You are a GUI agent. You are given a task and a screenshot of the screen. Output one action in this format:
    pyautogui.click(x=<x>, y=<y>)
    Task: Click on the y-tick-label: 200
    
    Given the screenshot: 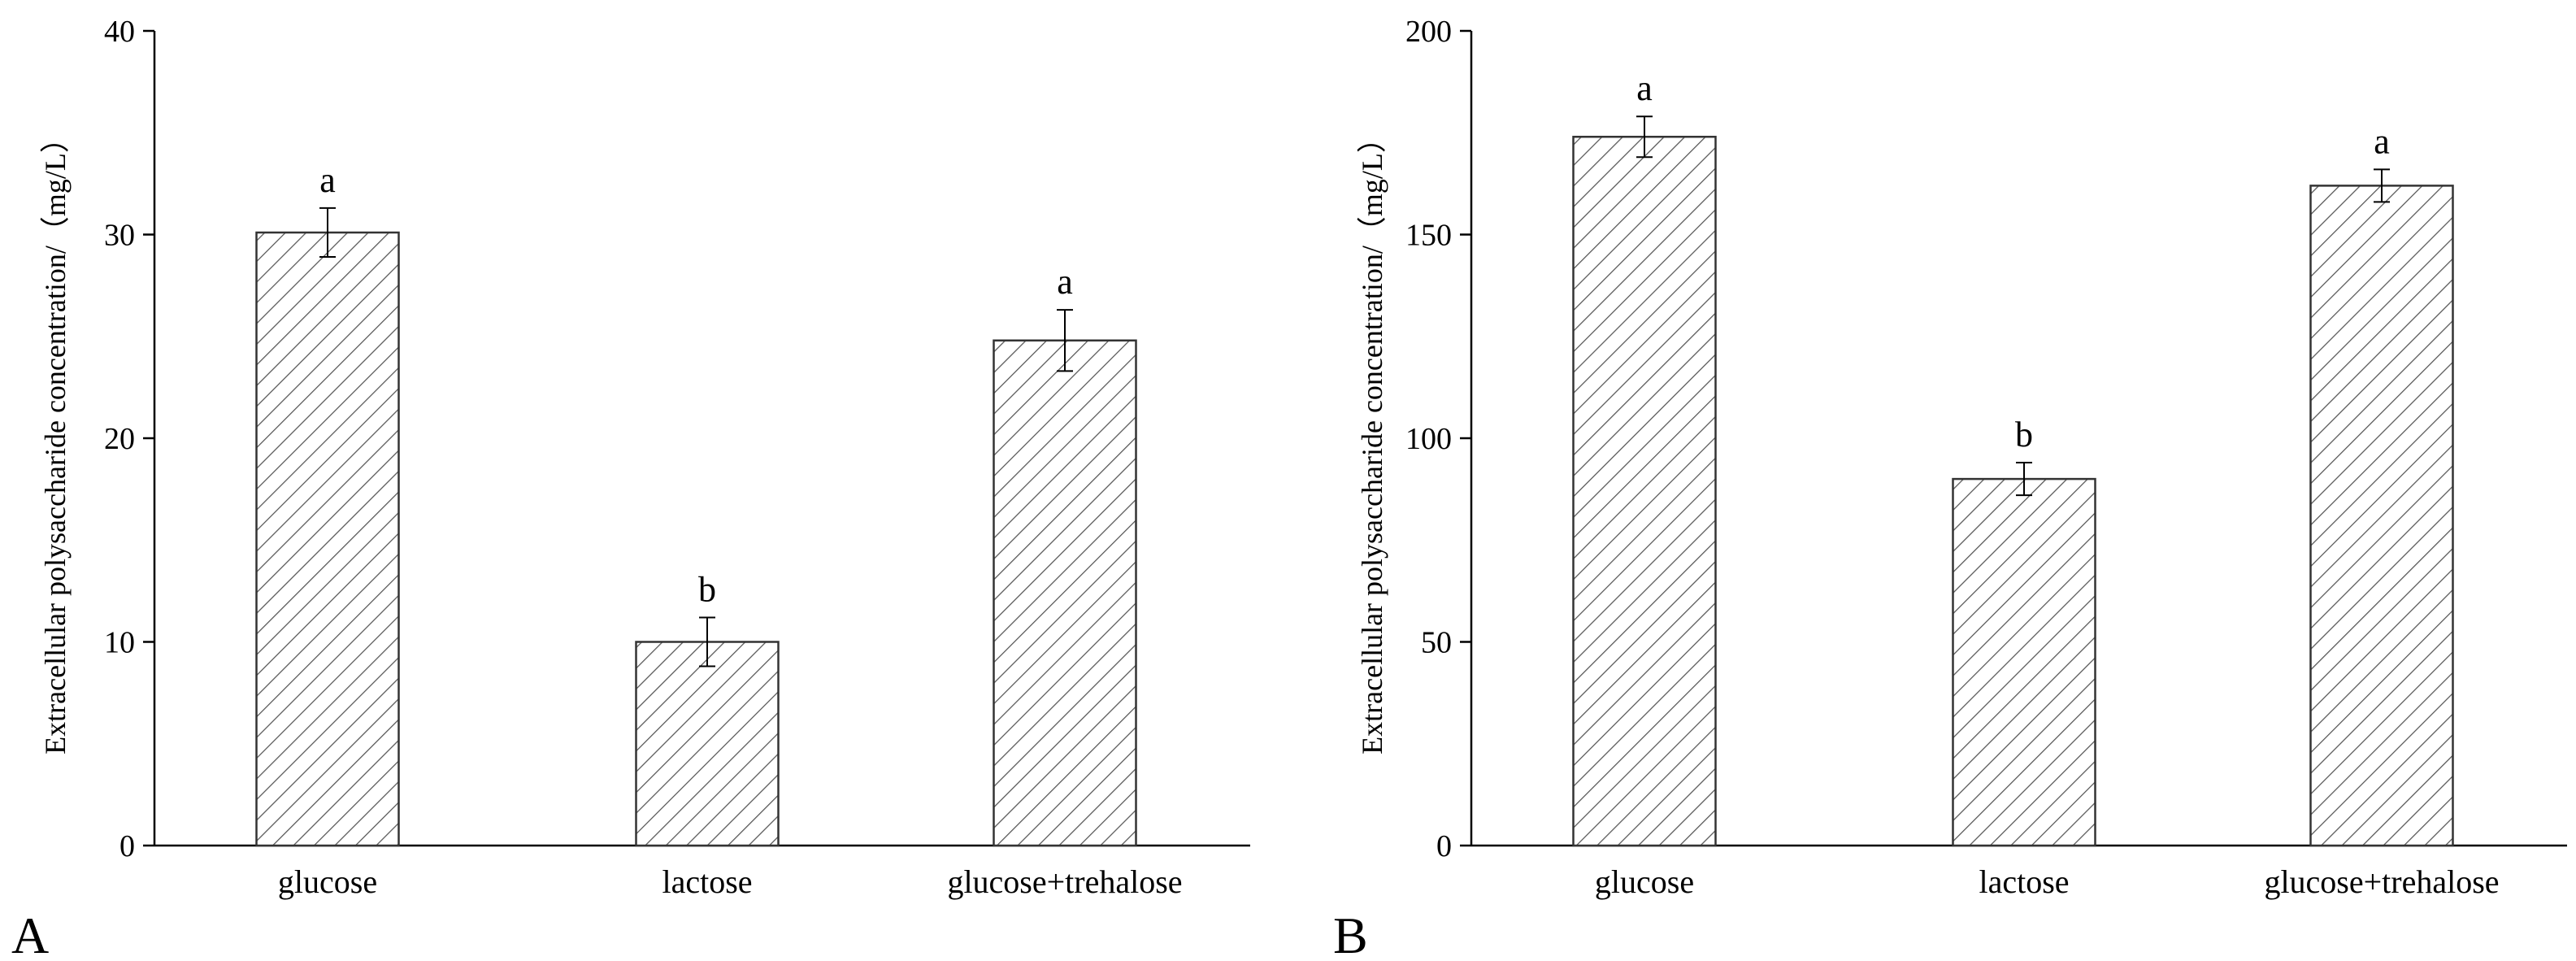 What is the action you would take?
    pyautogui.click(x=1428, y=32)
    